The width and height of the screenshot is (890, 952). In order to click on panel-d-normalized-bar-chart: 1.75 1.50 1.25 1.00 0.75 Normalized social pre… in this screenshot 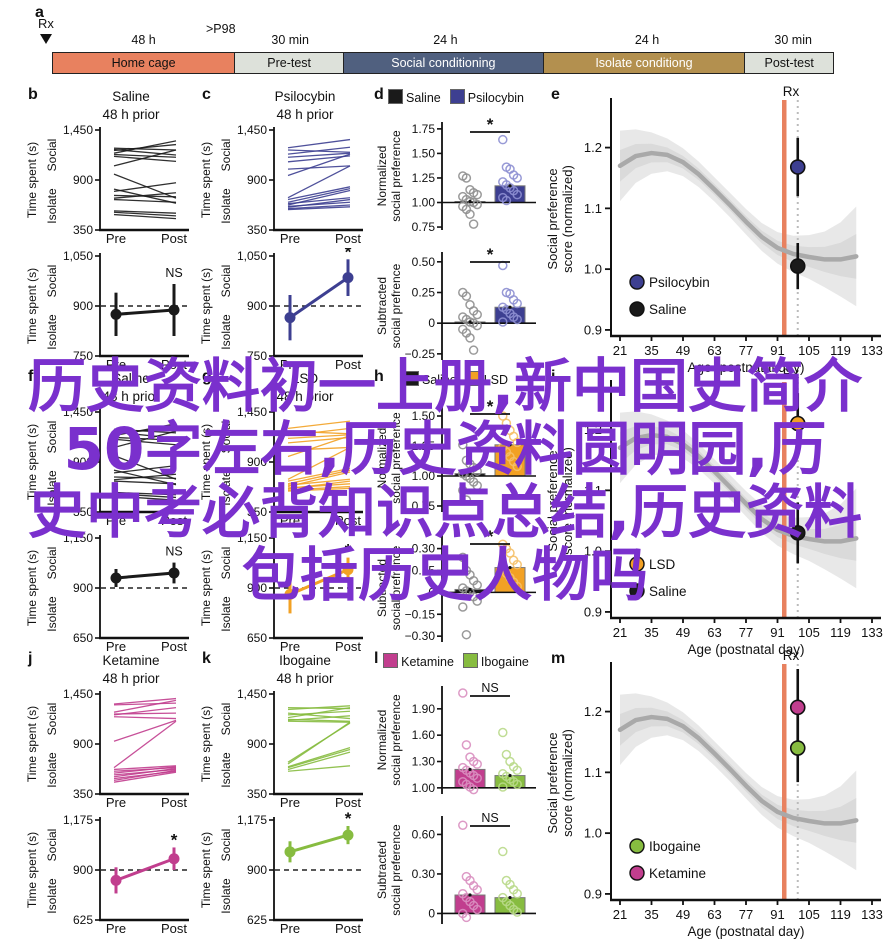, I will do `click(455, 174)`.